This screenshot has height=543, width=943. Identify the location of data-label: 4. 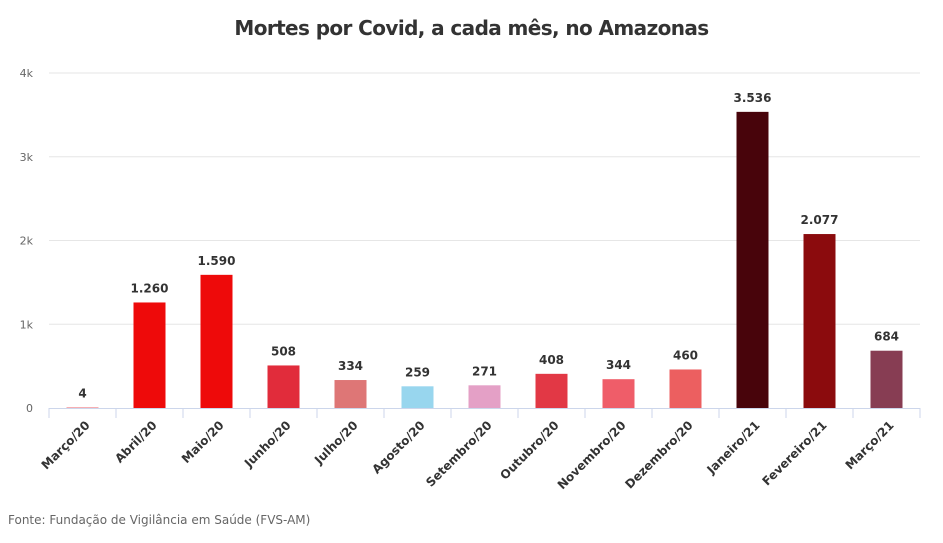
(82, 394).